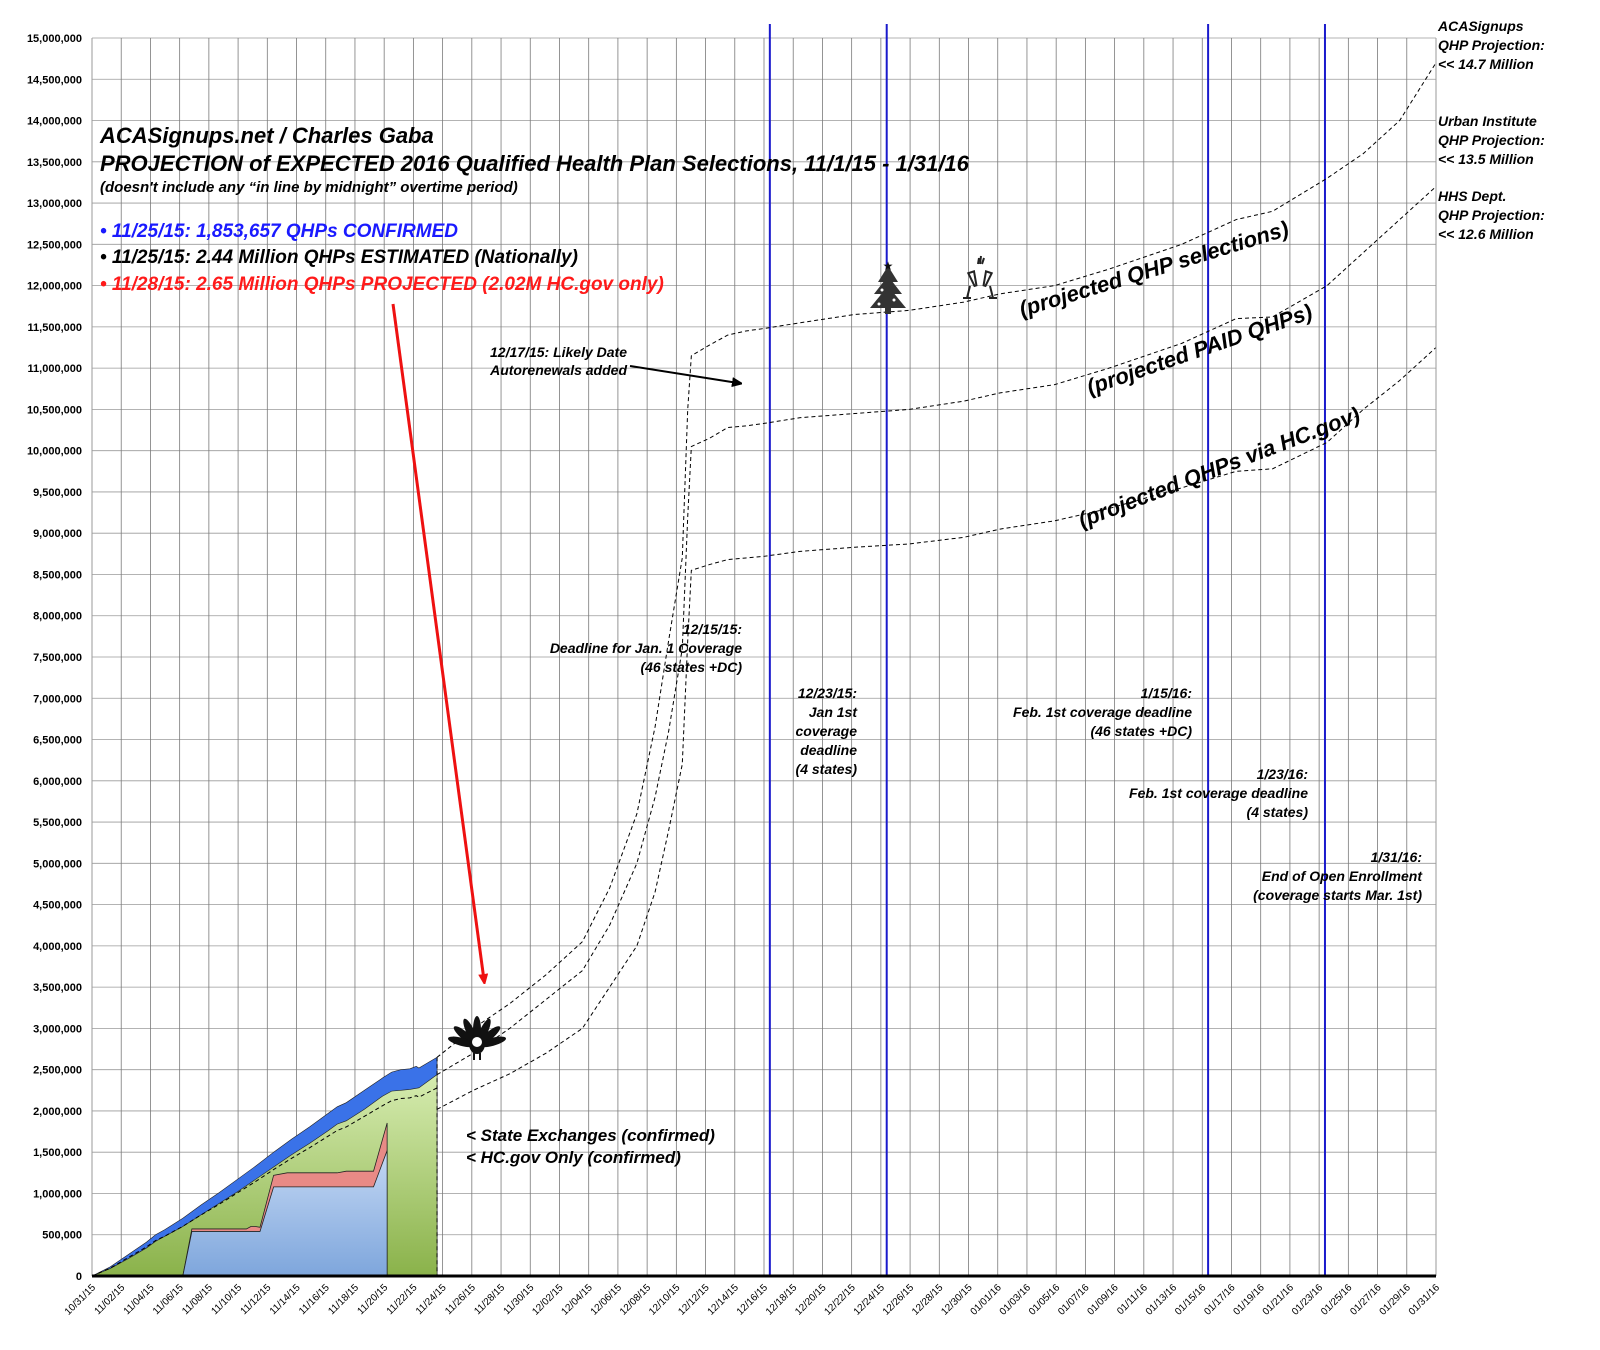 This screenshot has height=1350, width=1600. Describe the element at coordinates (54, 122) in the screenshot. I see `y-tick-label: 14,000,000` at that location.